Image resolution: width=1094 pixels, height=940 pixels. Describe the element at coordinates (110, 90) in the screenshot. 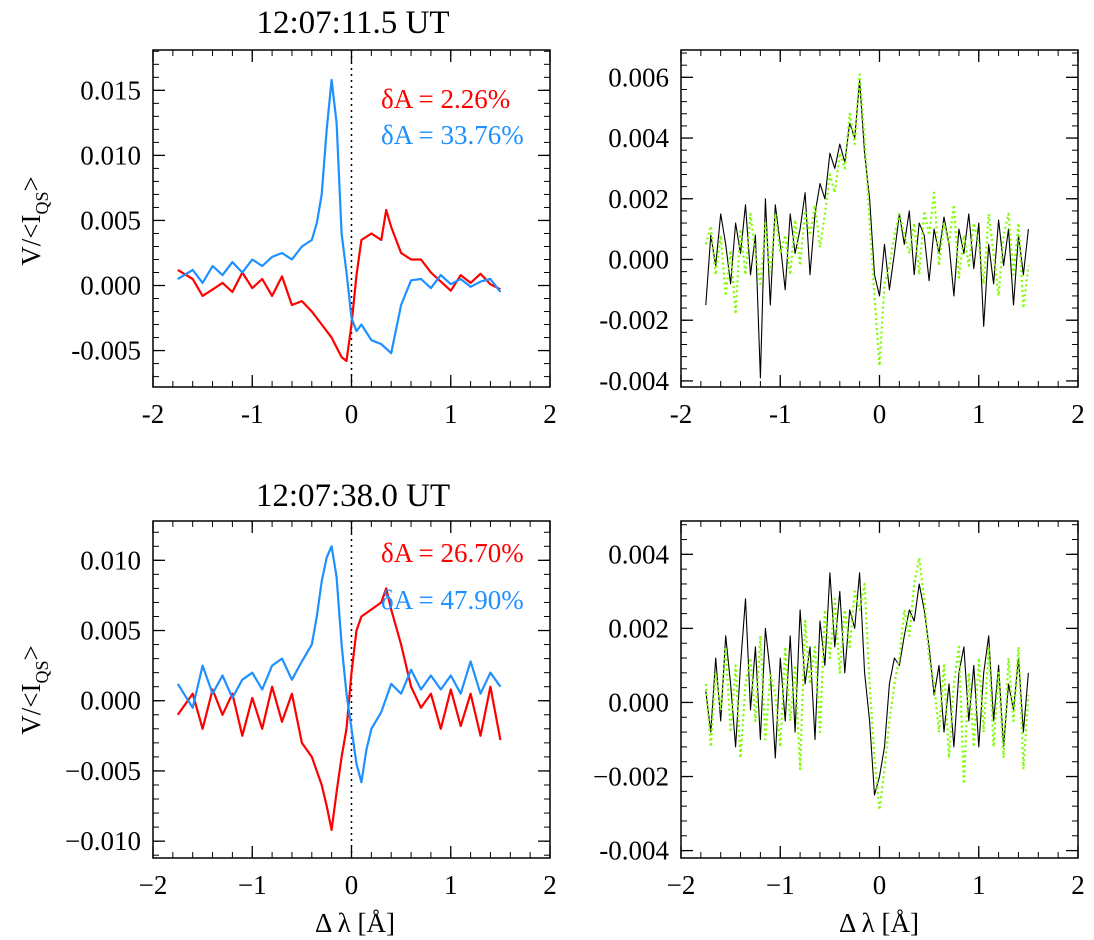

I see `y-tick-label: 0.015` at that location.